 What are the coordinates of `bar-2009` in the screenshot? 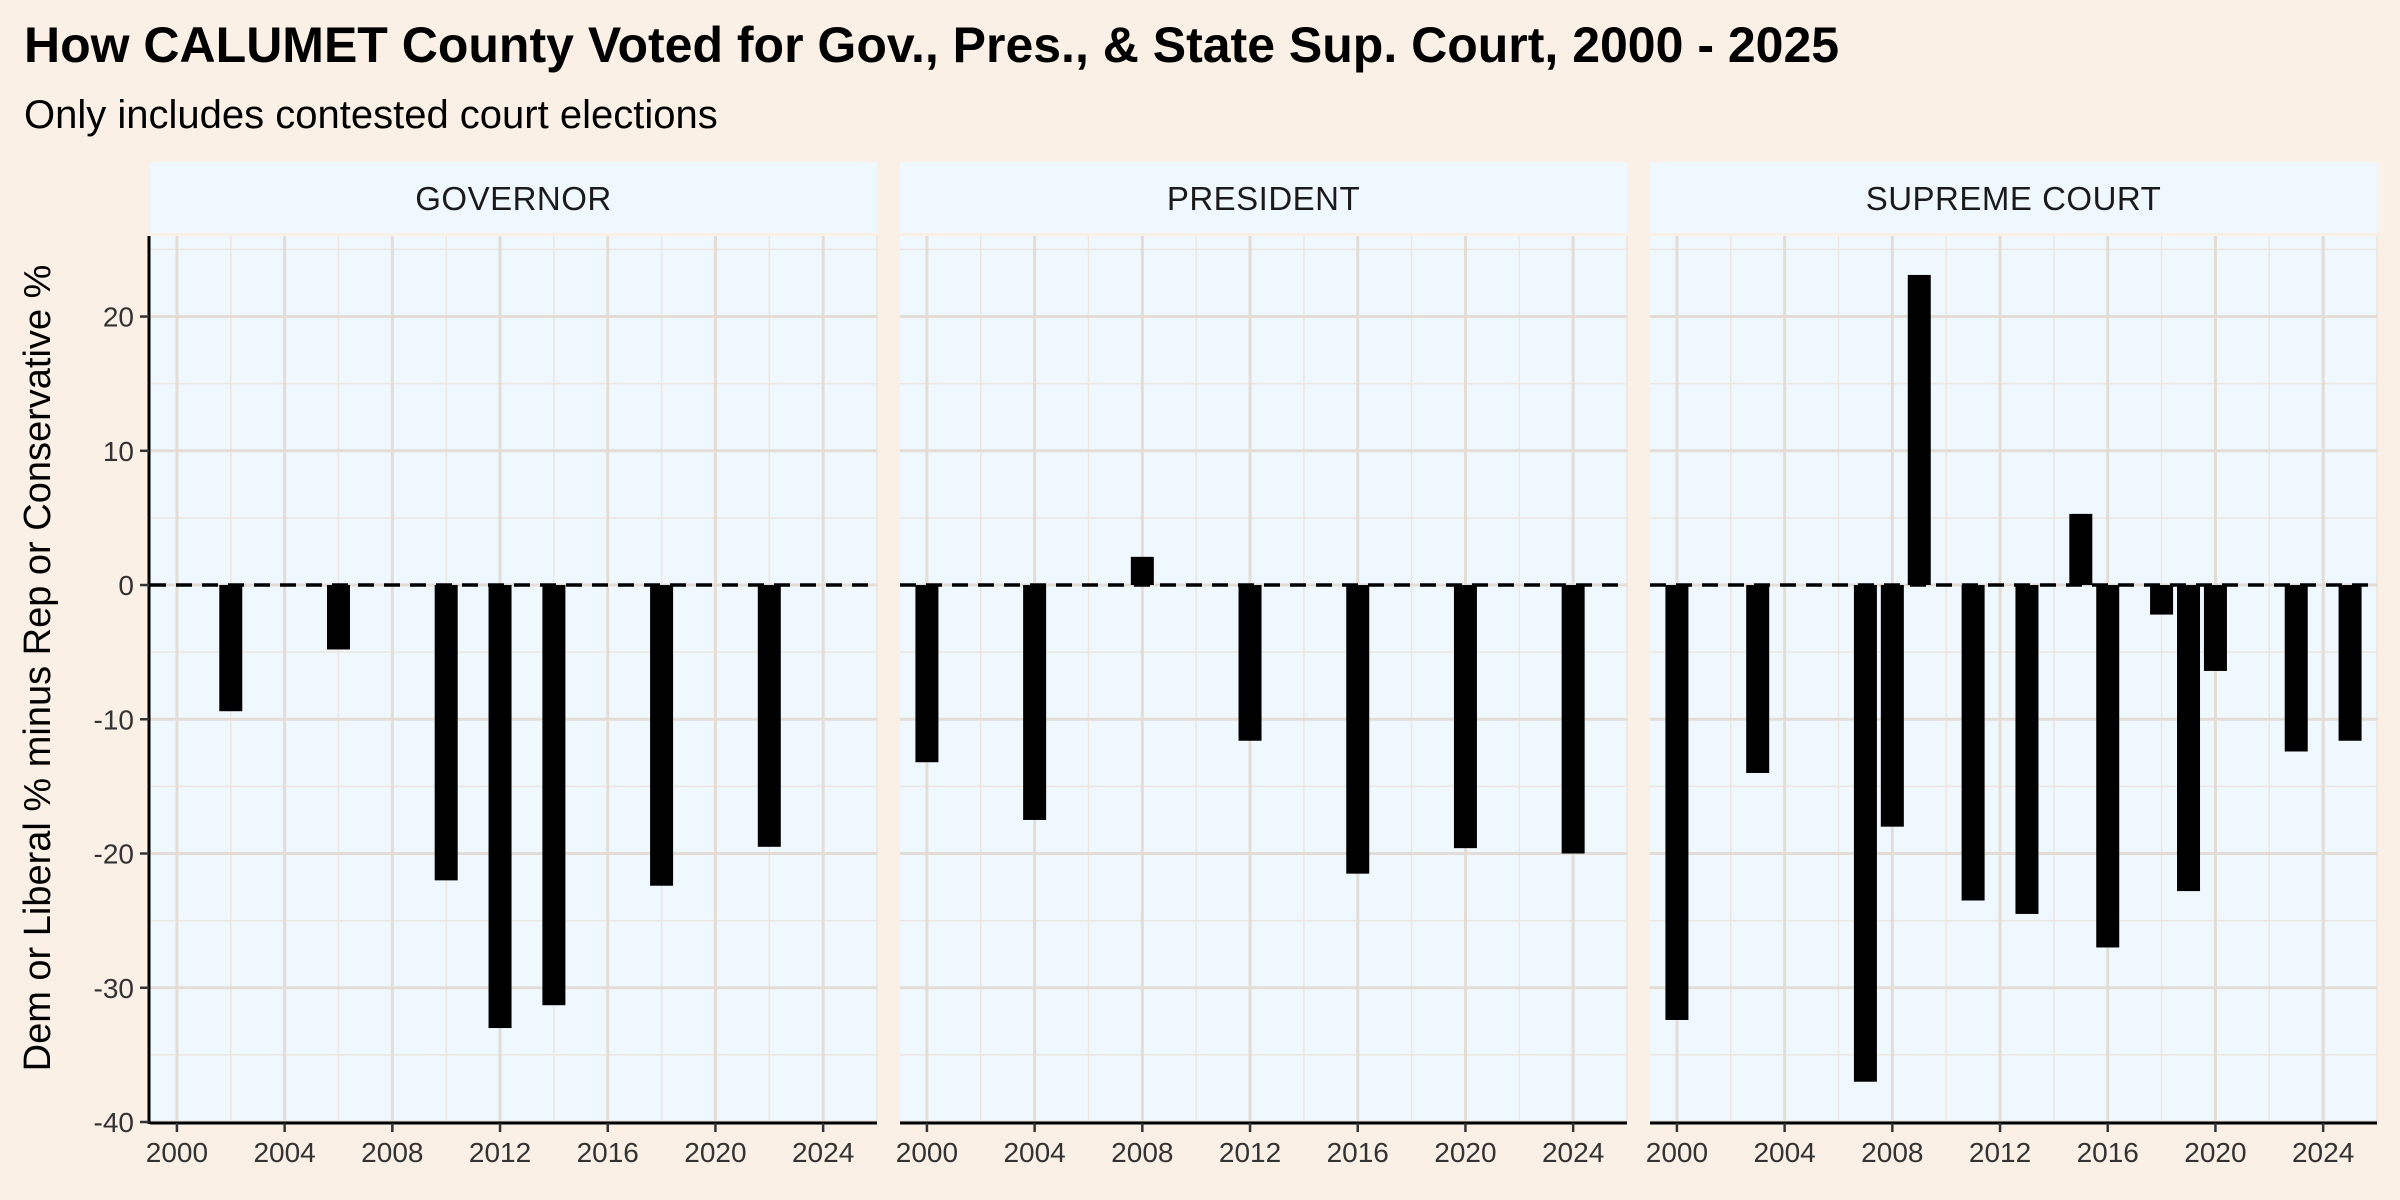 It's located at (1919, 430).